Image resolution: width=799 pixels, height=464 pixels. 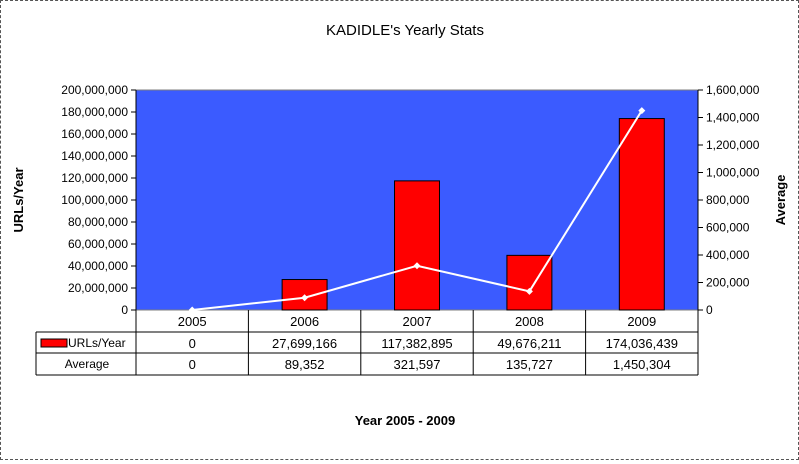 I want to click on y-tick-label: 0, so click(x=124, y=310).